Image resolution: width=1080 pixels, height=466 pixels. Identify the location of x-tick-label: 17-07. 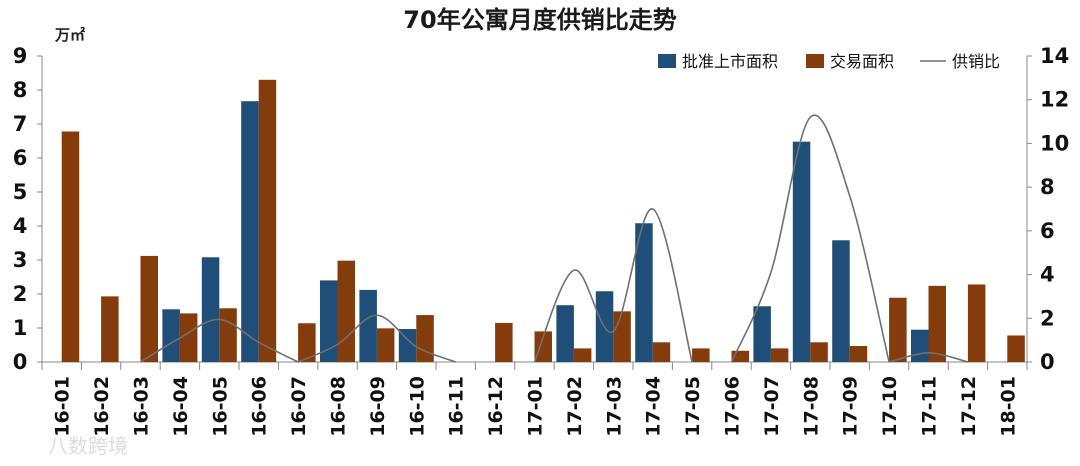
(772, 406).